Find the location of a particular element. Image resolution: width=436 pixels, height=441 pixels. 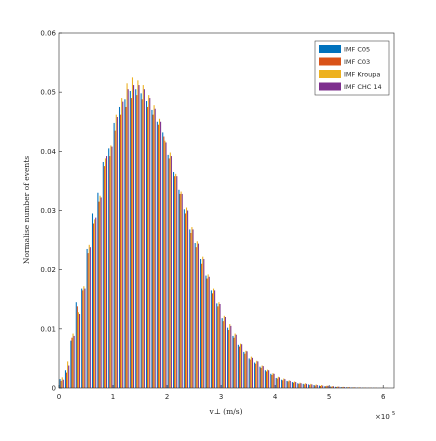

x-tick-label-0: 0 is located at coordinates (59, 397).